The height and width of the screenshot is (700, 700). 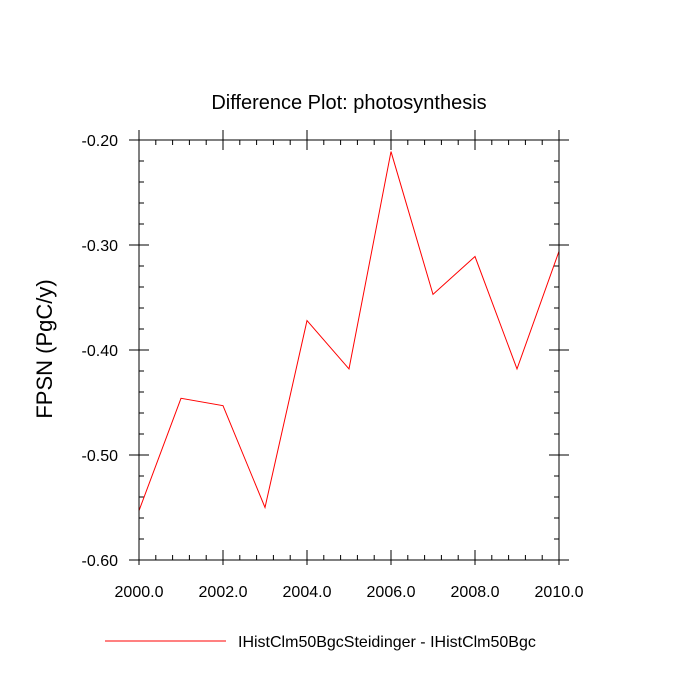 What do you see at coordinates (349, 592) in the screenshot?
I see `x-tick-labels: 2000.0 2002.0 2004.0 2006.0 2008.0 2010.0` at bounding box center [349, 592].